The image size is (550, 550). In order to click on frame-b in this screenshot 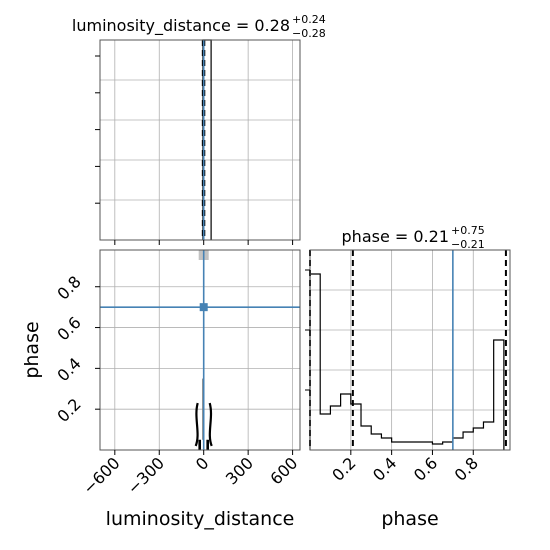, I will do `click(200, 350)`.